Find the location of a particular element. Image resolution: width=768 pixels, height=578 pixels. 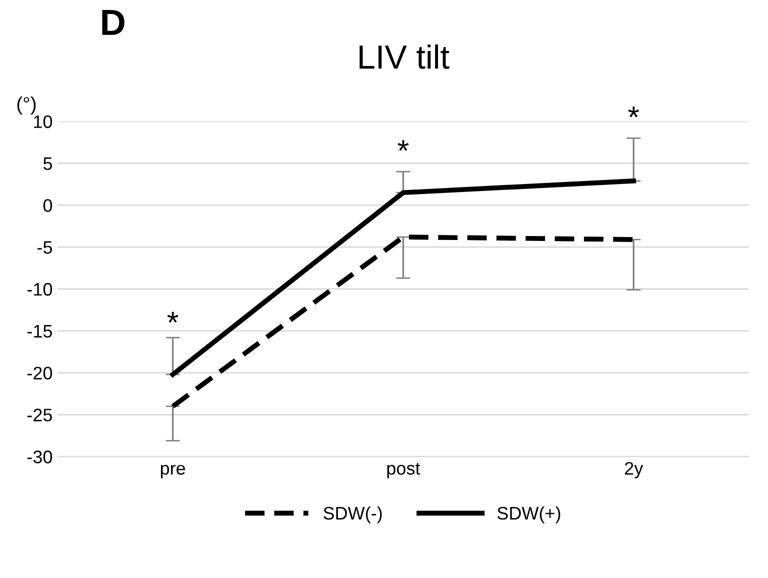

x-tick-label: 2y is located at coordinates (634, 470).